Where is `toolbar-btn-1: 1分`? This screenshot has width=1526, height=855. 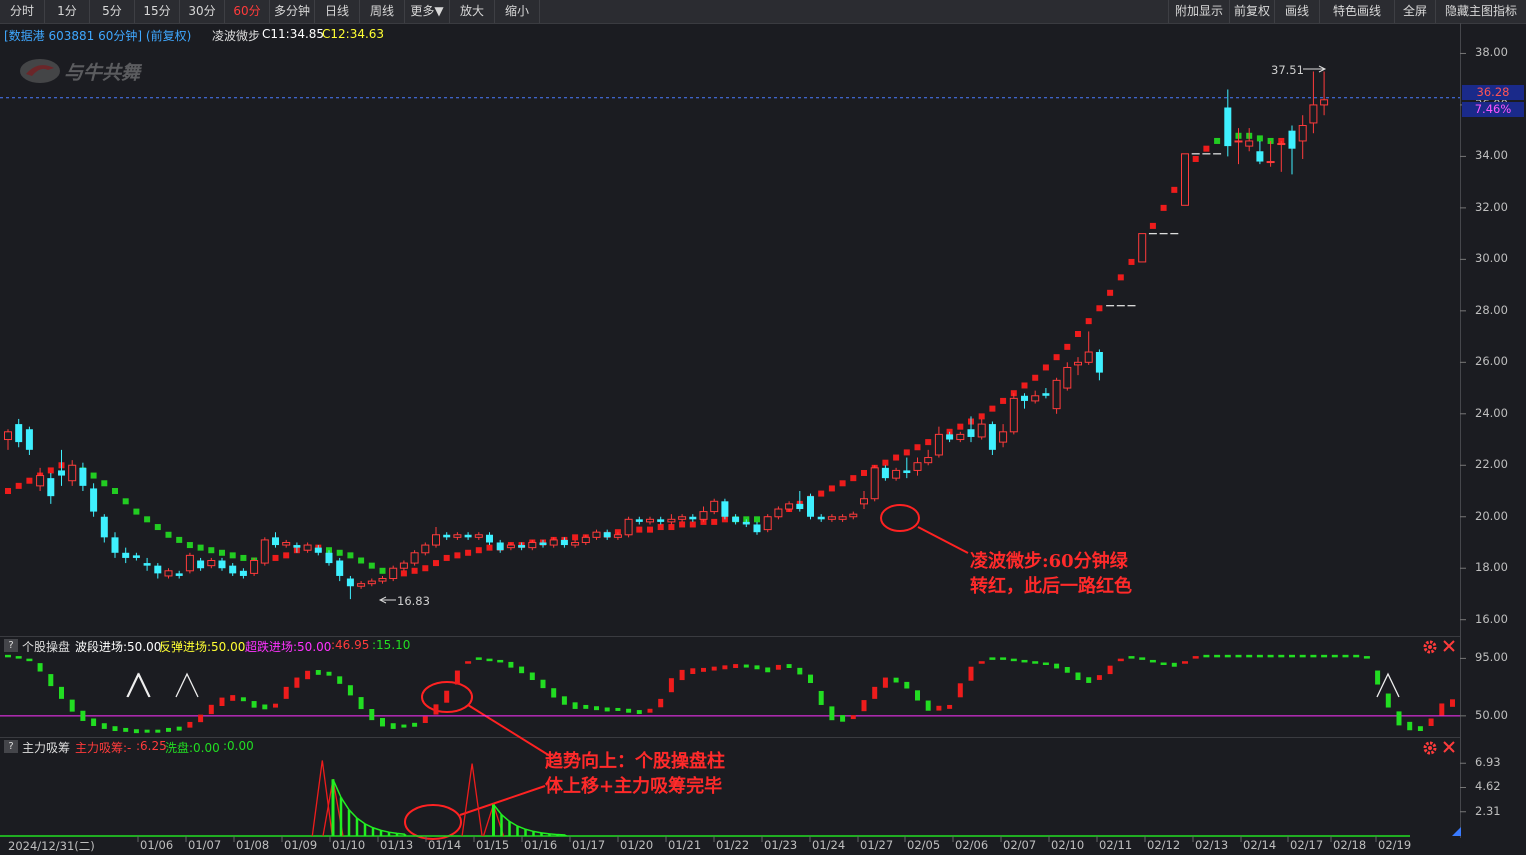
toolbar-btn-1: 1分 is located at coordinates (67, 11).